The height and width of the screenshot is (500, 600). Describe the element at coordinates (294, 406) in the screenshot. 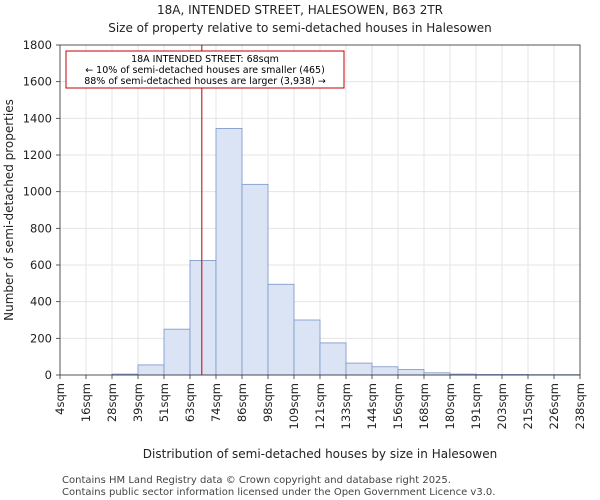

I see `x-tick-label: 109sqm` at that location.